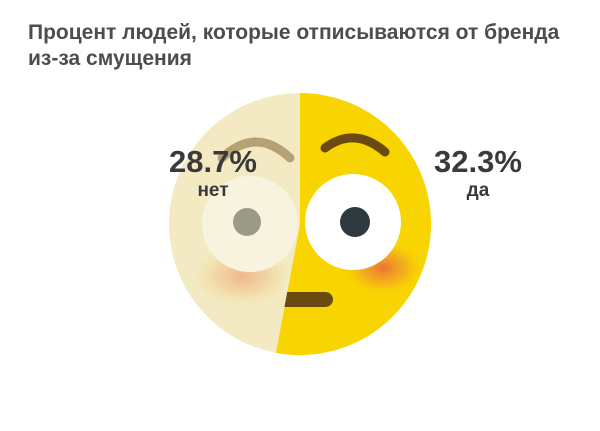 The width and height of the screenshot is (600, 431). I want to click on slice-yes-value-label: 32.3%, so click(478, 161).